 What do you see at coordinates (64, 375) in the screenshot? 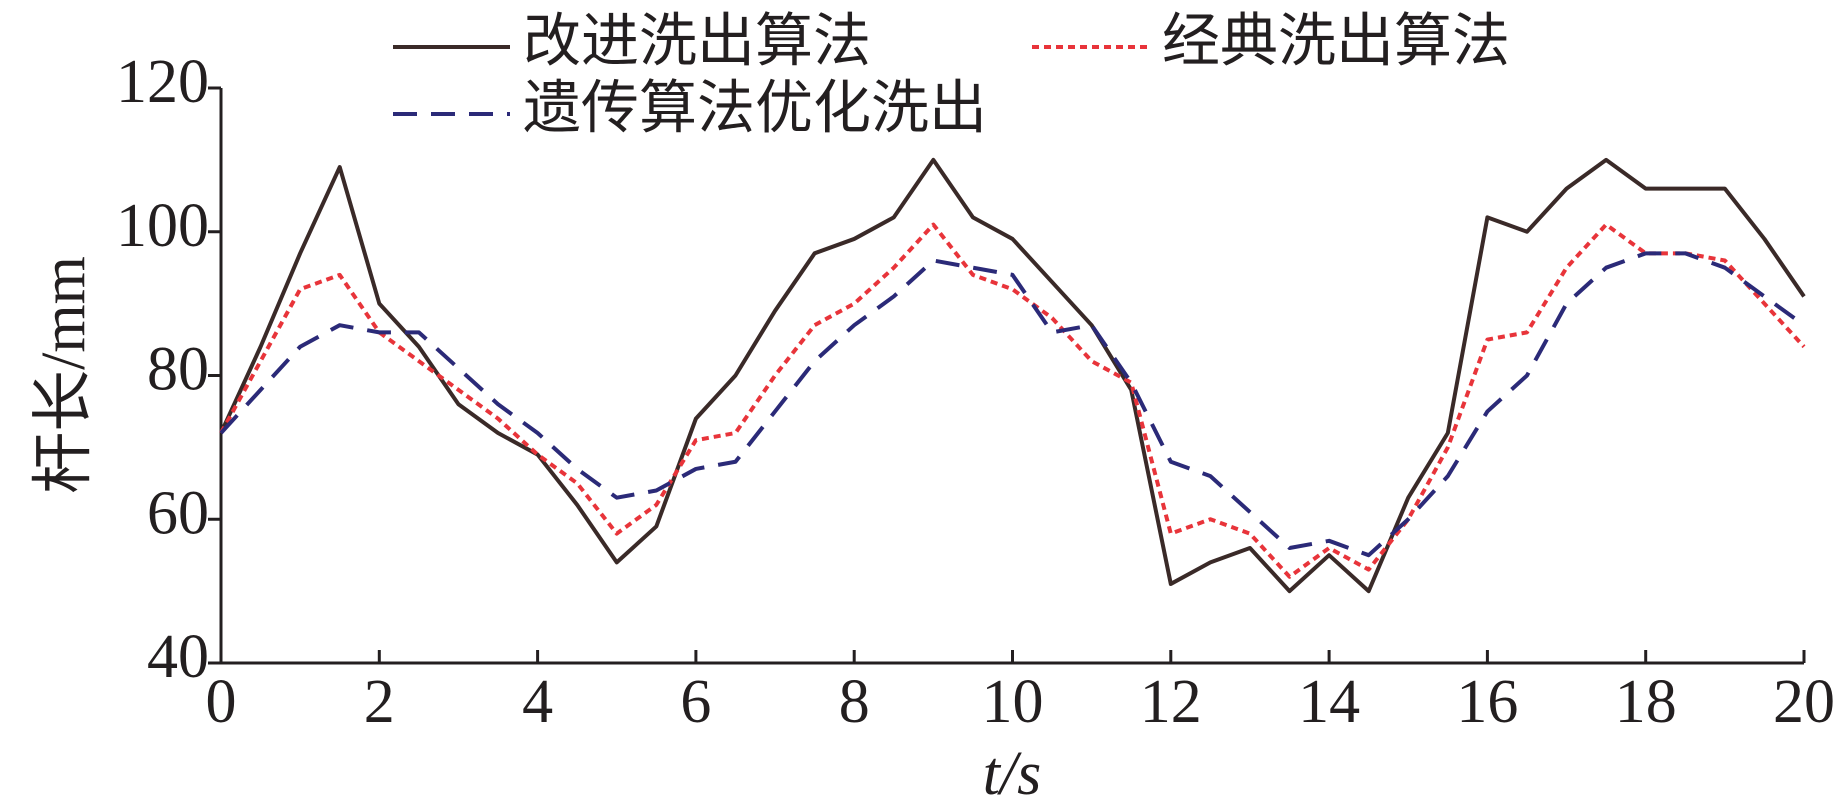
I see `y-axis-label: 杆长/mm` at bounding box center [64, 375].